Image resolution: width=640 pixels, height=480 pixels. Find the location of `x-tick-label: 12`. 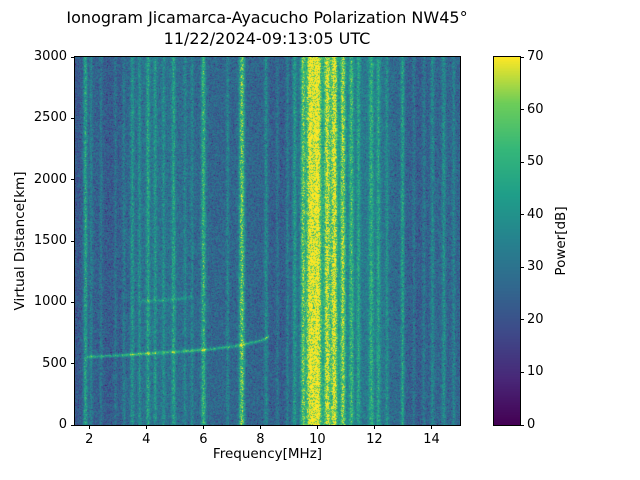

x-tick-label: 12 is located at coordinates (374, 439).